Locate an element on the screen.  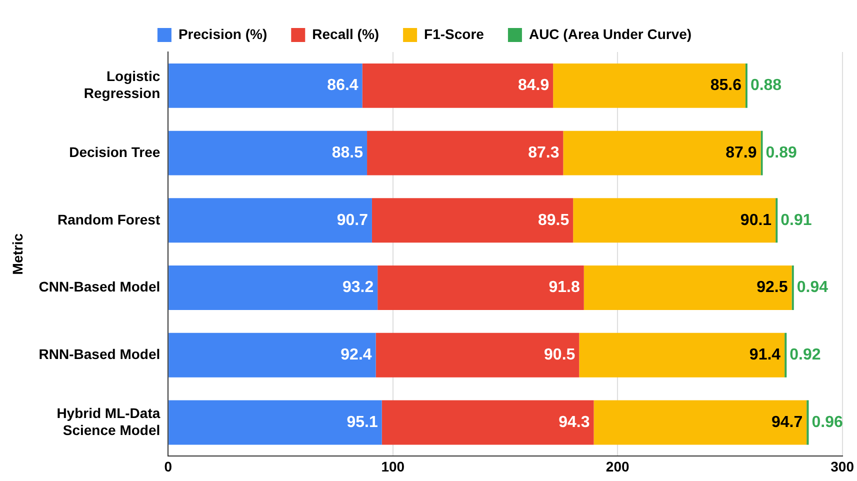
data-label: 0.96 is located at coordinates (827, 422).